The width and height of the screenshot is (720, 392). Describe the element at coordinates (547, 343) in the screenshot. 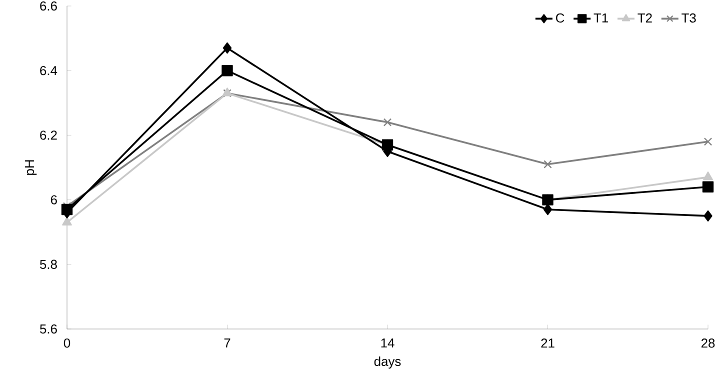

I see `x-tick-label: 21` at that location.